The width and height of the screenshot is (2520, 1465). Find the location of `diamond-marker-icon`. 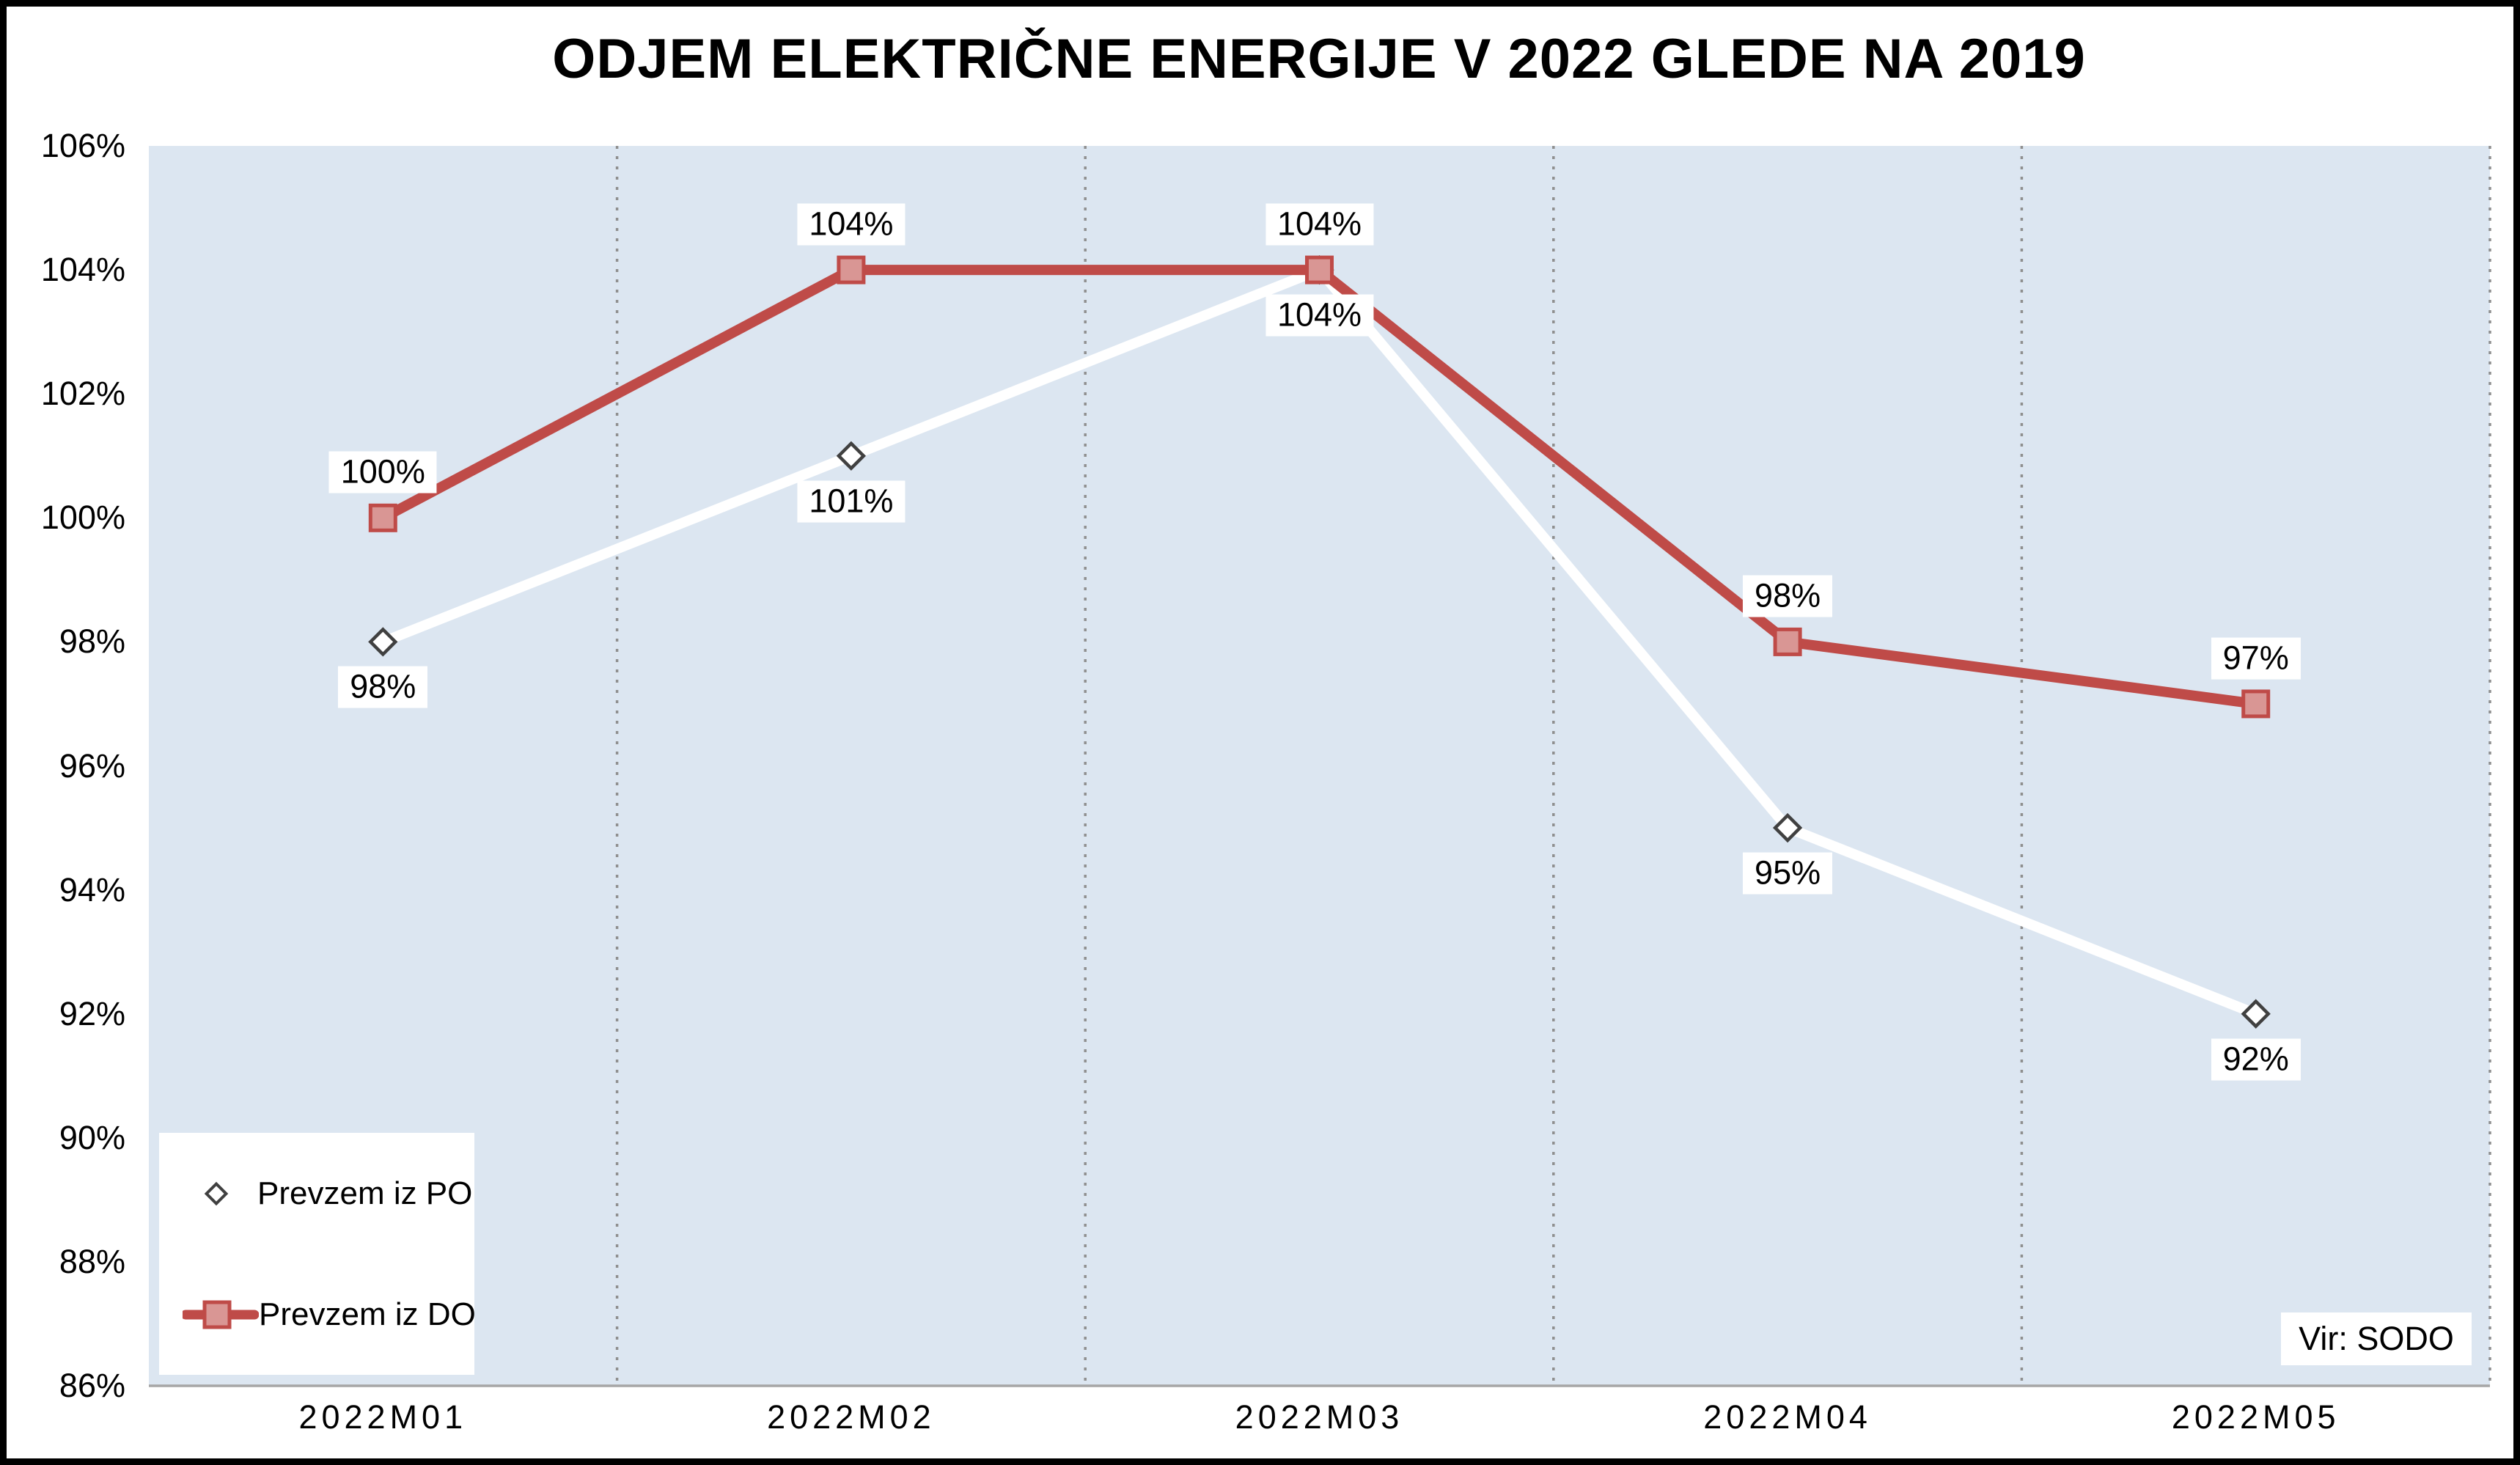

diamond-marker-icon is located at coordinates (216, 1193).